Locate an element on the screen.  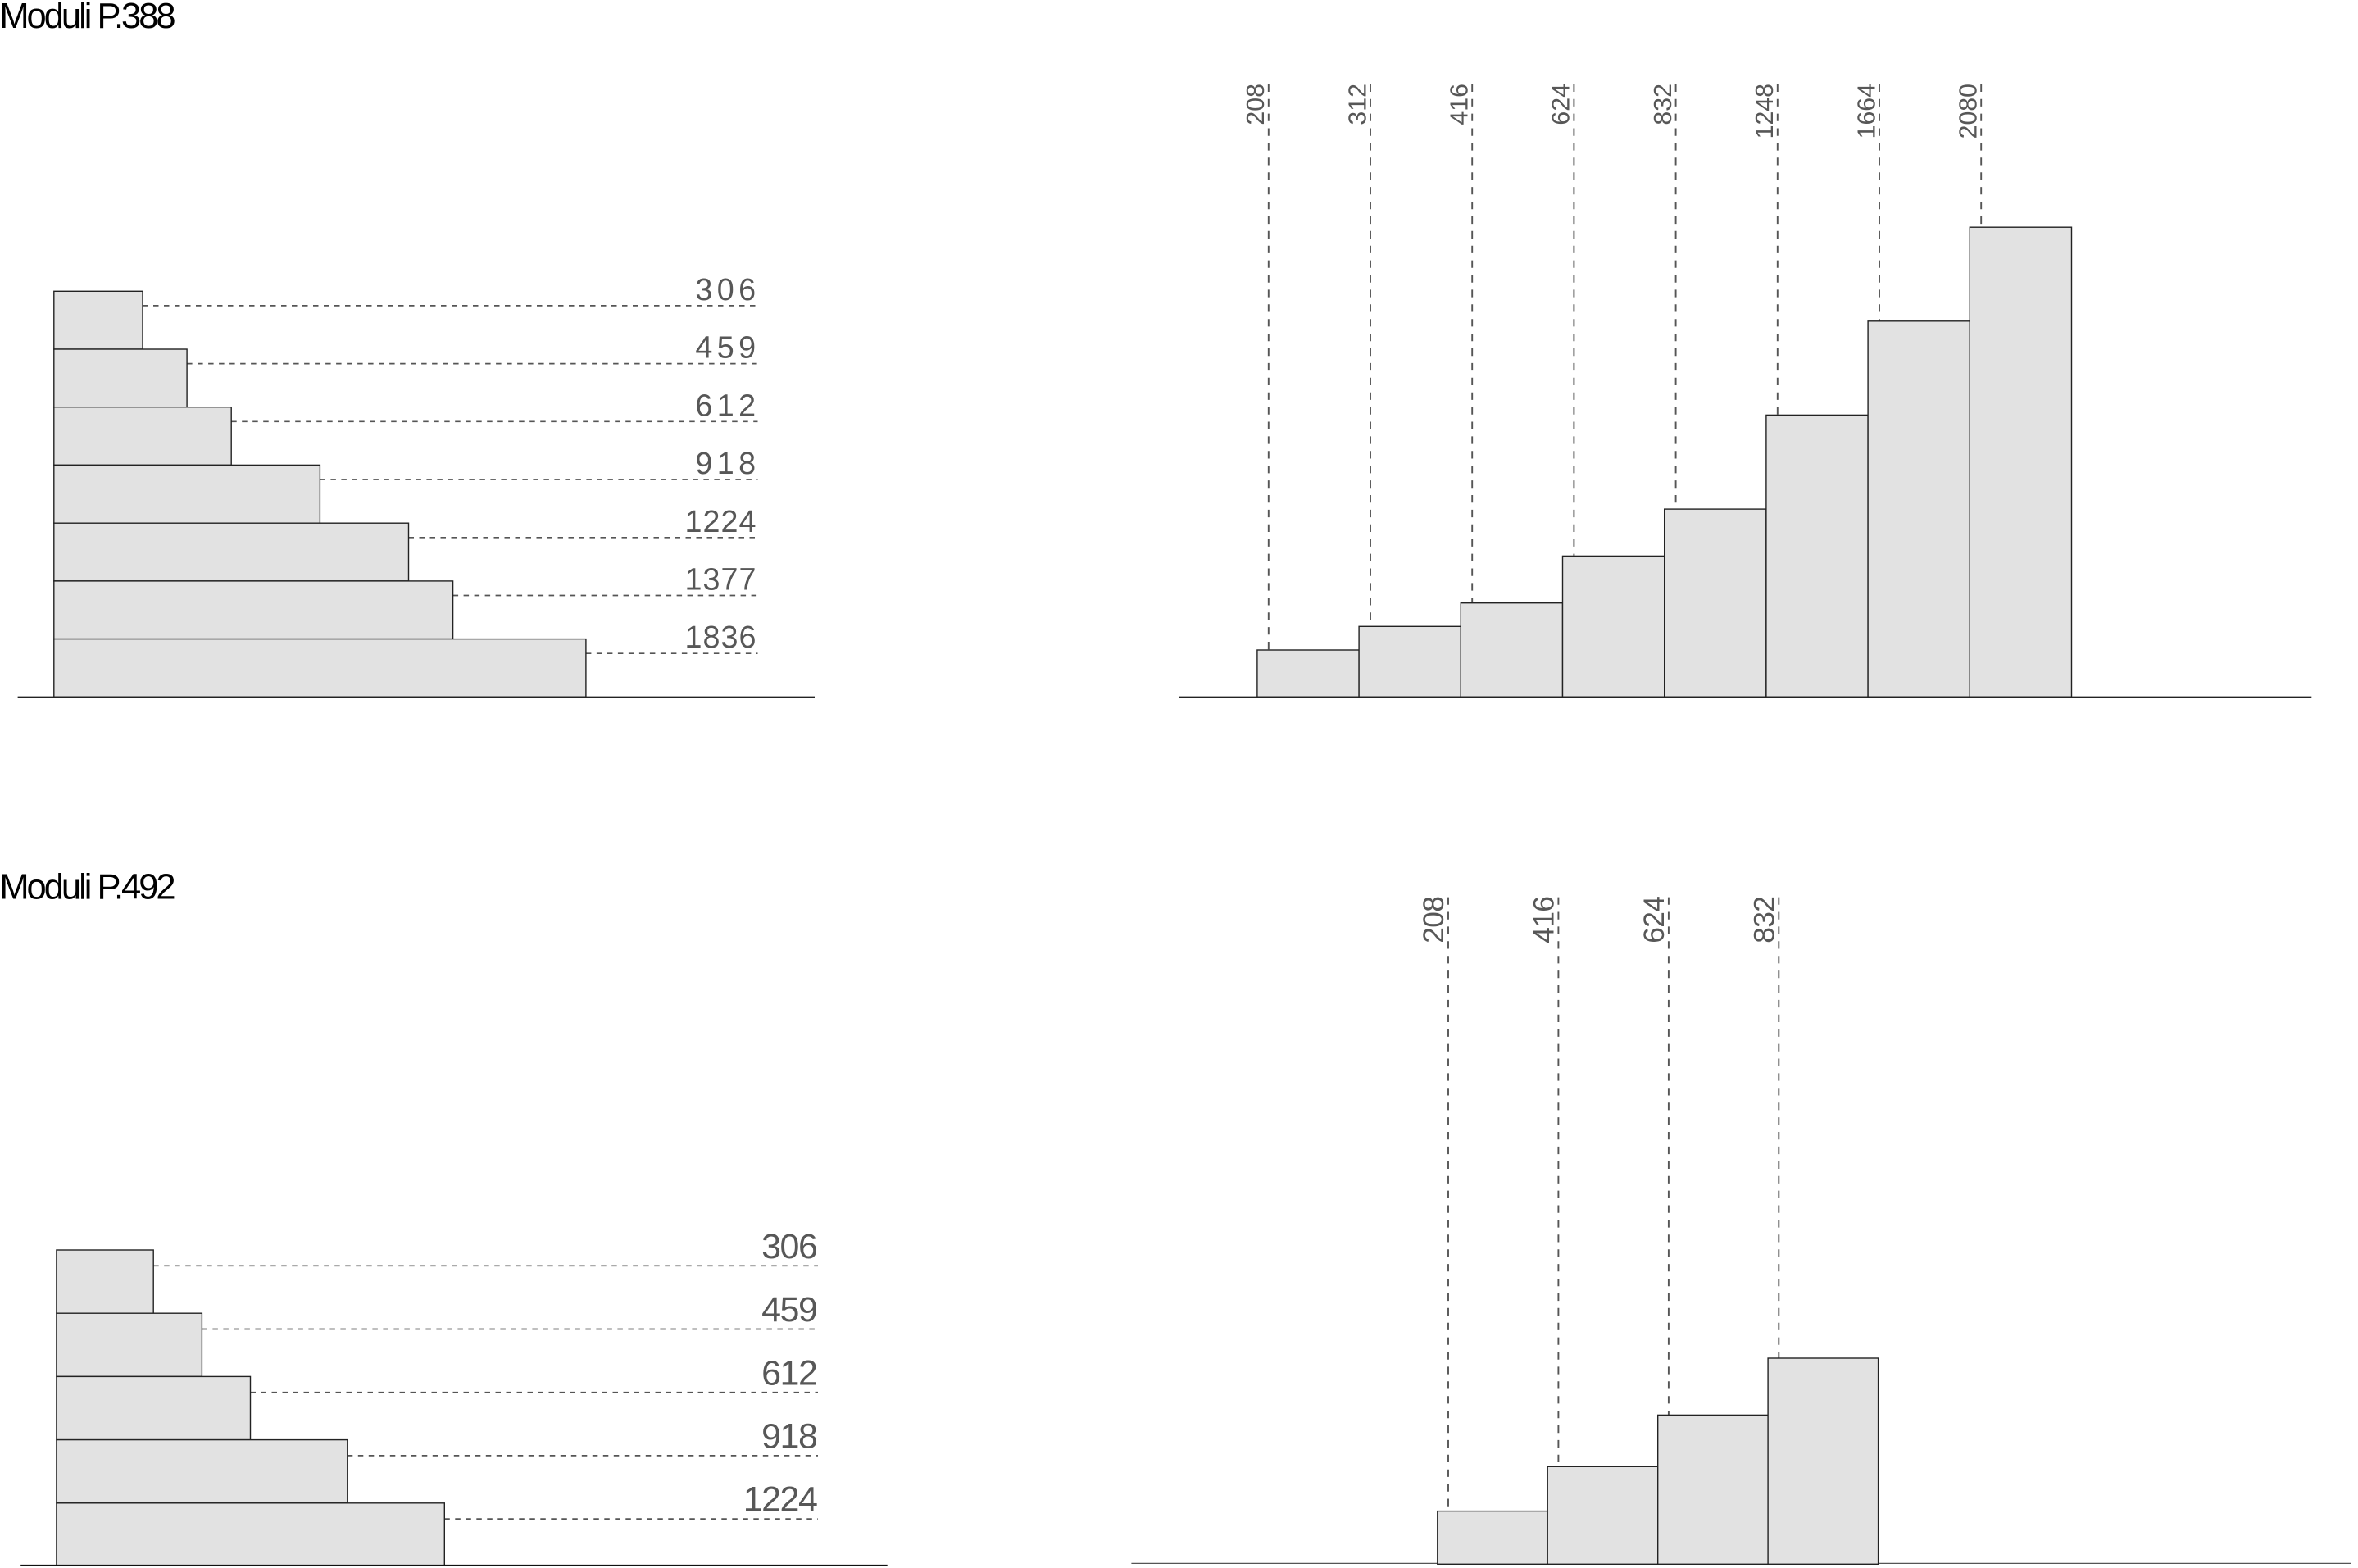
svg-text: Moduli P.388 is located at coordinates (88, 18).